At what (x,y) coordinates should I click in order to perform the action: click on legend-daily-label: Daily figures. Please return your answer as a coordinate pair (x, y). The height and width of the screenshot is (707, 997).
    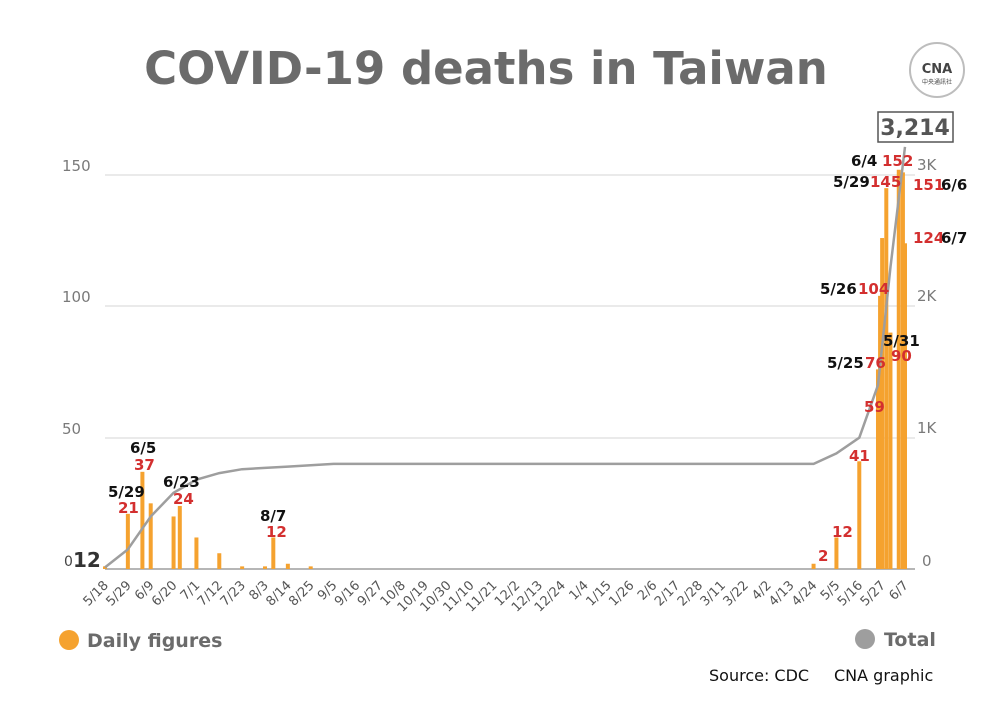
    Looking at the image, I should click on (154, 641).